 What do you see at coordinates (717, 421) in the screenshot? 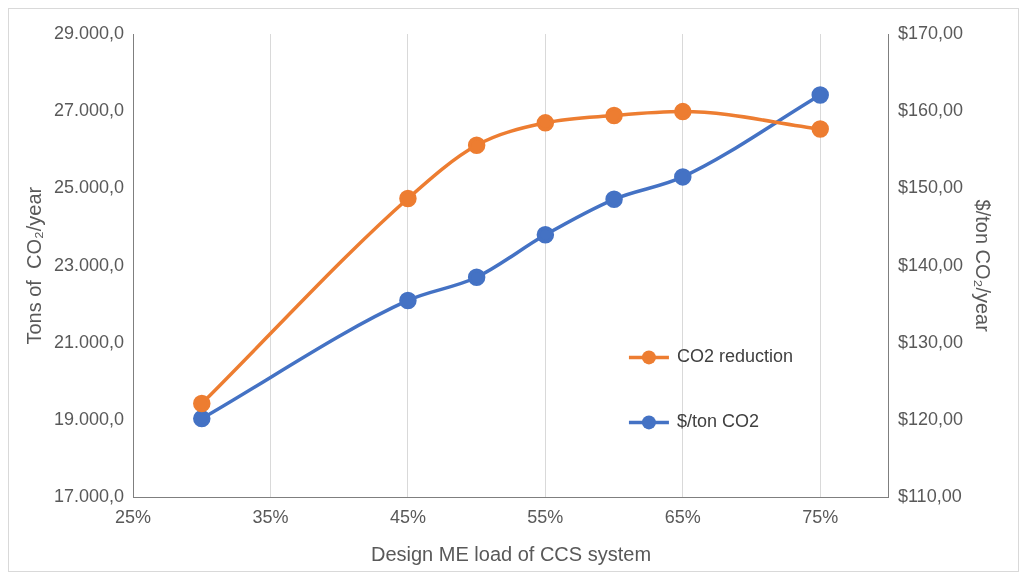
I see `legend-label: $/ton CO2` at bounding box center [717, 421].